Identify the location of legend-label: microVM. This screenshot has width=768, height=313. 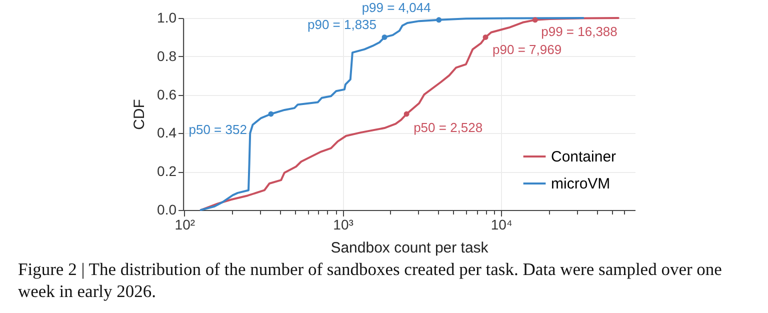
(580, 184).